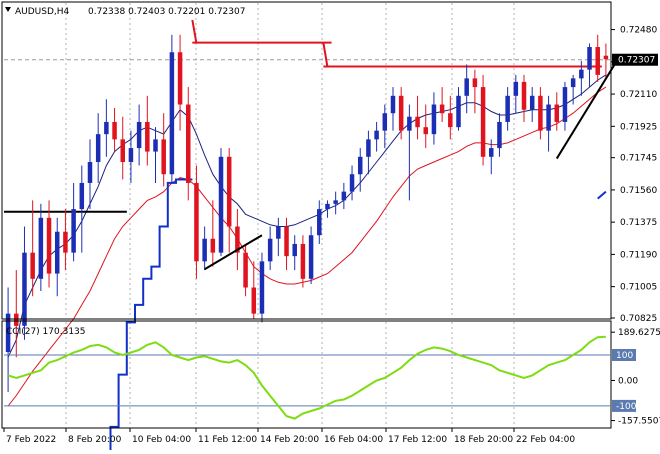 Image resolution: width=660 pixels, height=454 pixels. Describe the element at coordinates (31, 440) in the screenshot. I see `x-tick-label: 7 Feb 2022` at that location.